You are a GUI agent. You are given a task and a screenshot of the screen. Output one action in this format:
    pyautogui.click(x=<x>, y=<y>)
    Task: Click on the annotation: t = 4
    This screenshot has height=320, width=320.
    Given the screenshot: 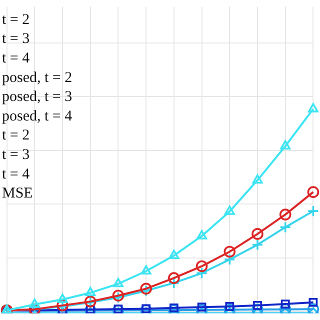 What is the action you would take?
    pyautogui.click(x=16, y=174)
    